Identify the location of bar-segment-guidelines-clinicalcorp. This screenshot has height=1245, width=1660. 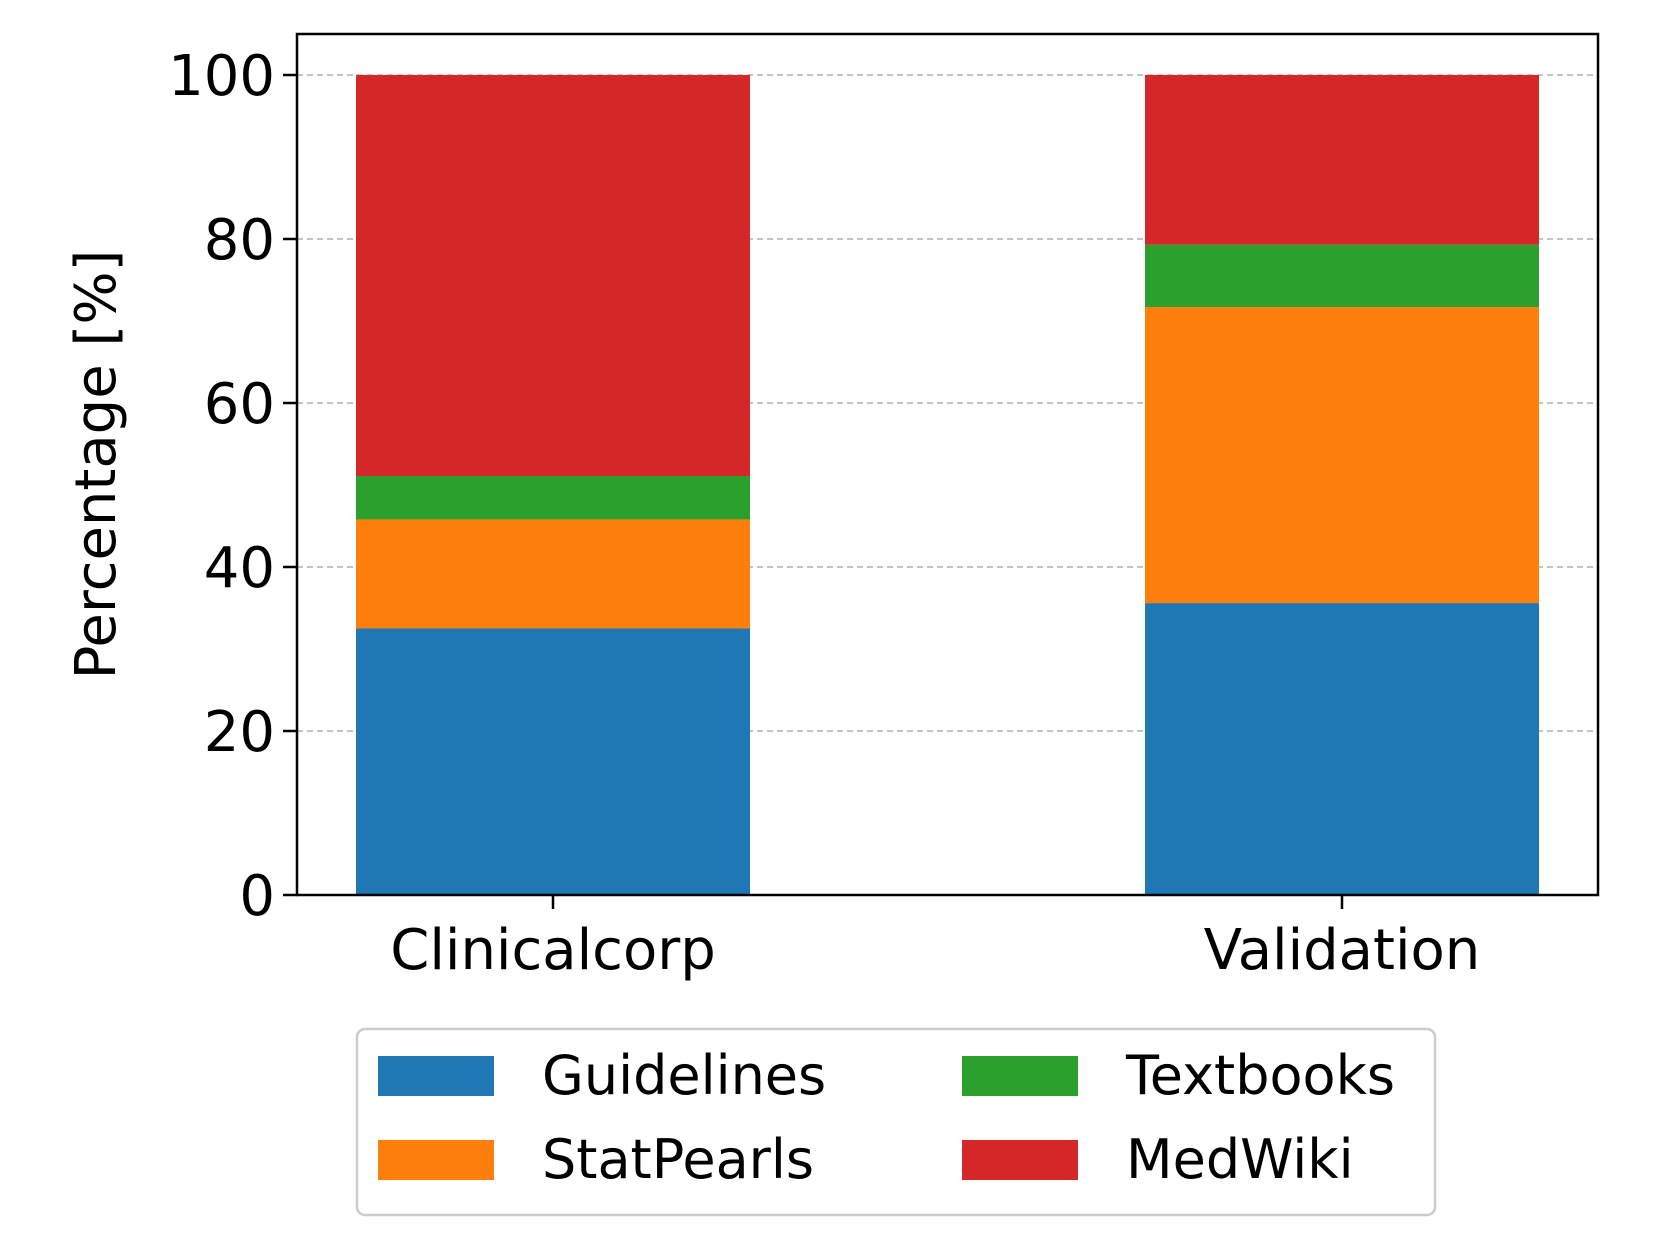
(553, 761).